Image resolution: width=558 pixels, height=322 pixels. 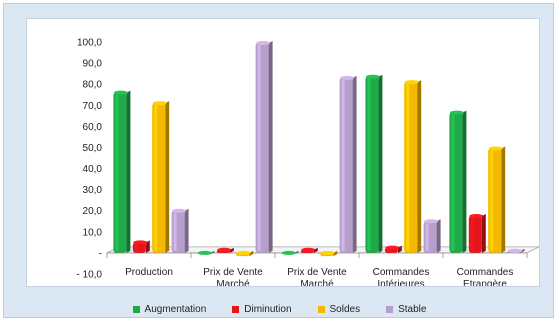 What do you see at coordinates (485, 282) in the screenshot?
I see `x-tick-label: Etrangère` at bounding box center [485, 282].